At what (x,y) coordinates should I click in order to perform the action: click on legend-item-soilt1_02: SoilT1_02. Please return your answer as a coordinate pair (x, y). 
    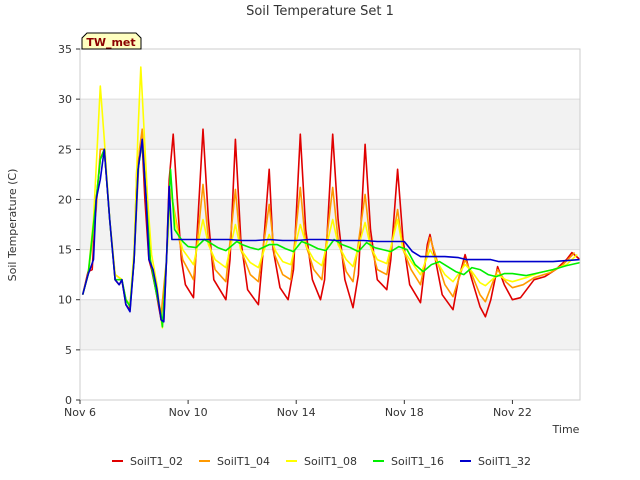
    Looking at the image, I should click on (147, 461).